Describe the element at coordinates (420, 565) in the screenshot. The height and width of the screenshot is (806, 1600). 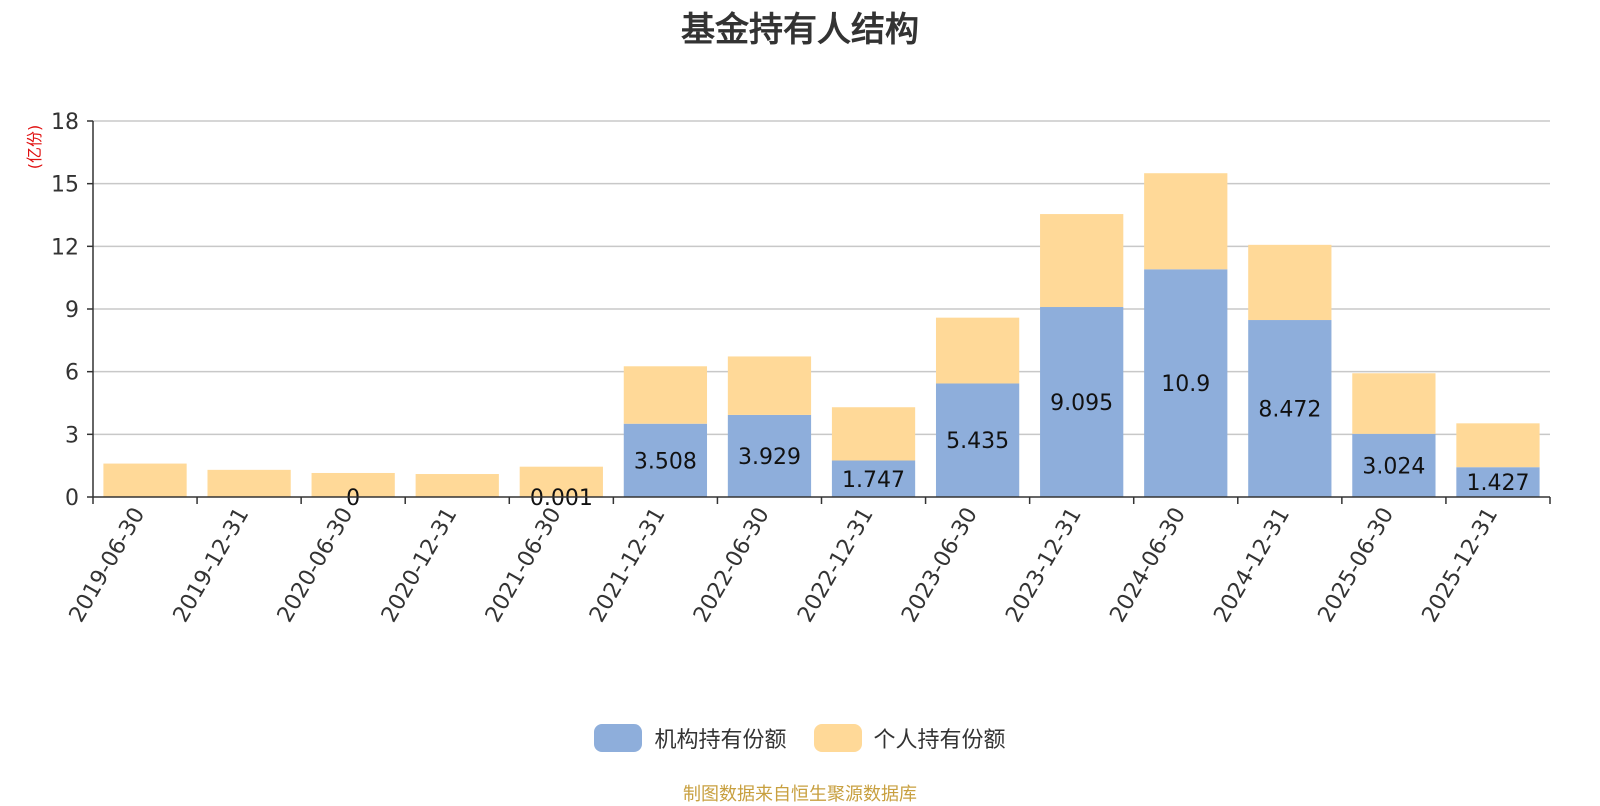
I see `x-tick-label-2020-12-31: 2020-12-31` at that location.